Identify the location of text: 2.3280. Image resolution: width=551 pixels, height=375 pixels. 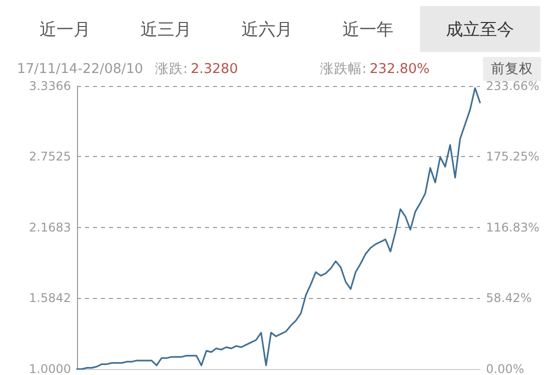
(214, 69).